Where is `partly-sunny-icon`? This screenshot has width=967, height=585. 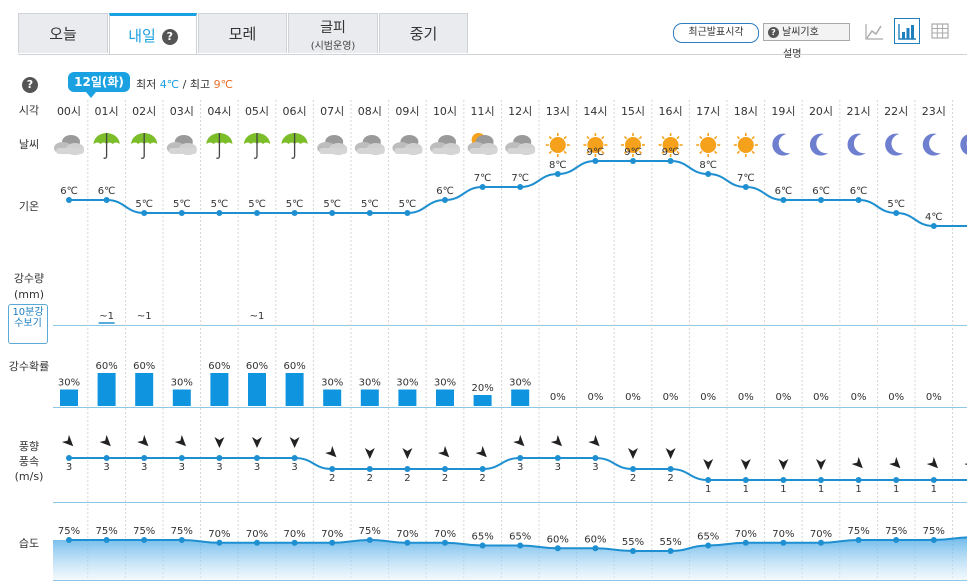
partly-sunny-icon is located at coordinates (482, 144).